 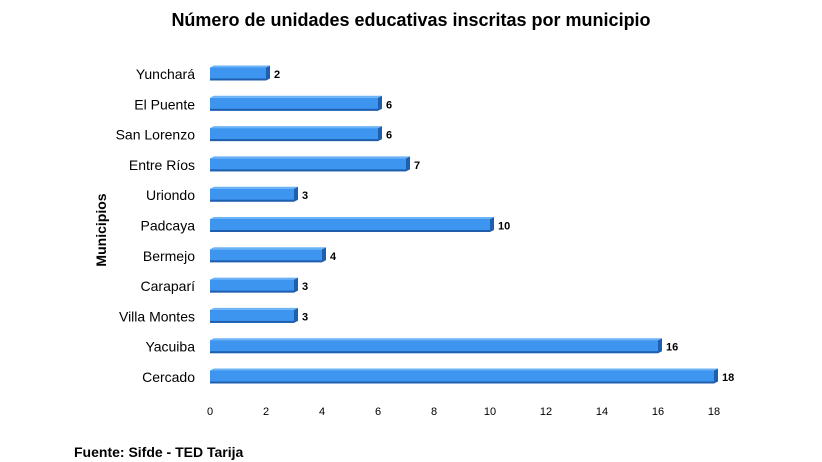 I want to click on x-tick-label: 8, so click(x=434, y=412).